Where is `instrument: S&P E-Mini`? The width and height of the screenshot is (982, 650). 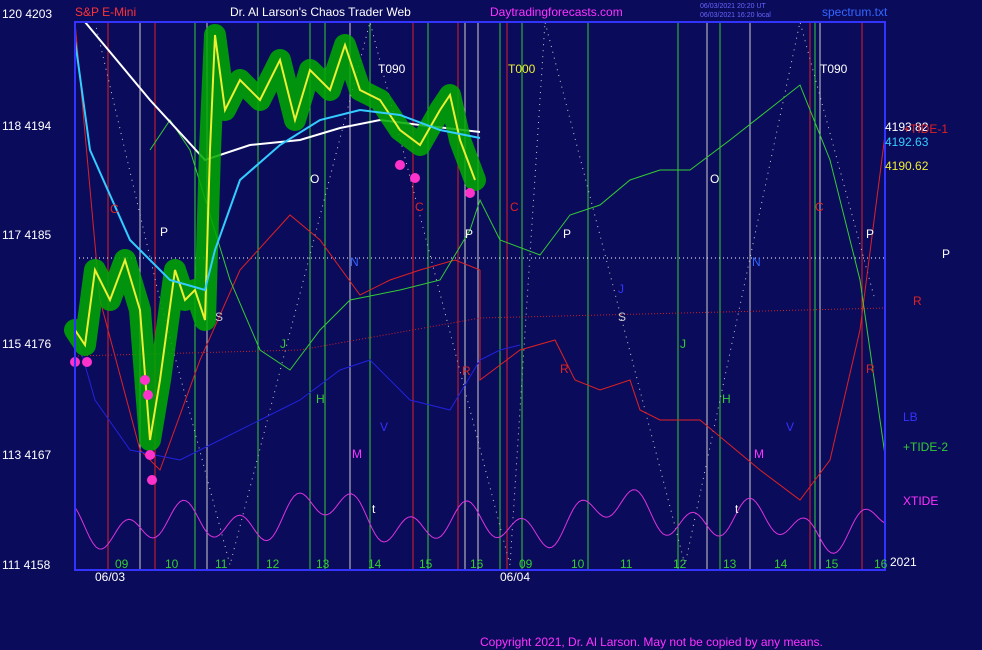 instrument: S&P E-Mini is located at coordinates (105, 12).